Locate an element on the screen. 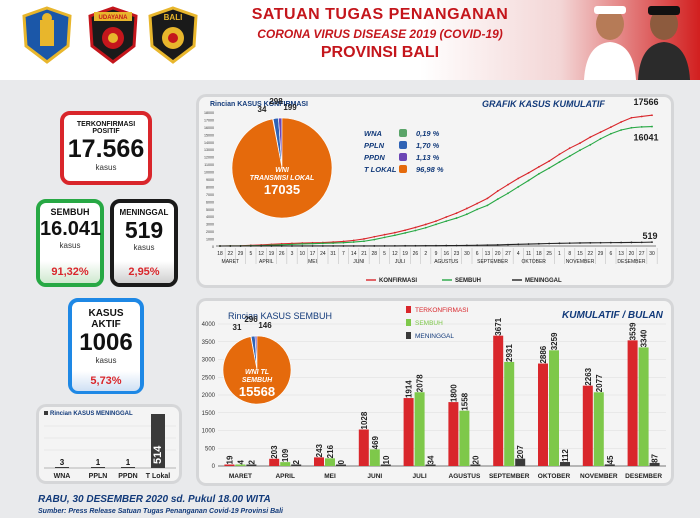 This screenshot has height=518, width=700. confirmed-pie-center-label-2: TRANSMISI LOKAL is located at coordinates (282, 178).